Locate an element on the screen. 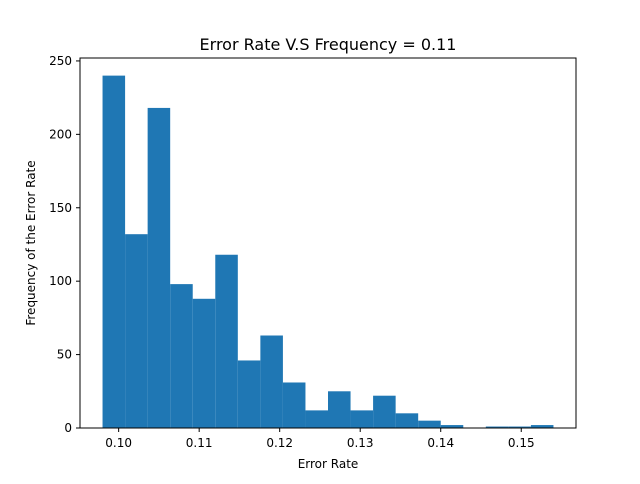 The image size is (640, 484). x-tick-label: 0.14 is located at coordinates (440, 443).